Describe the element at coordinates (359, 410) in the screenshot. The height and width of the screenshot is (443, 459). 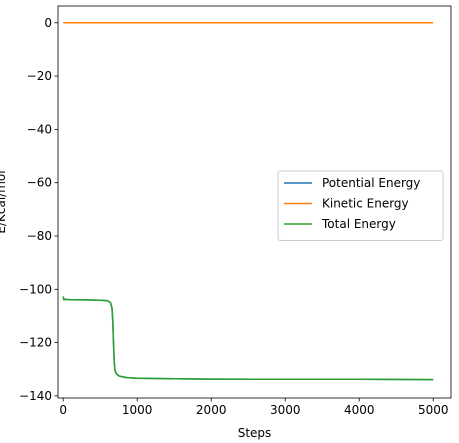
I see `x-tick-label-4: 4000` at that location.